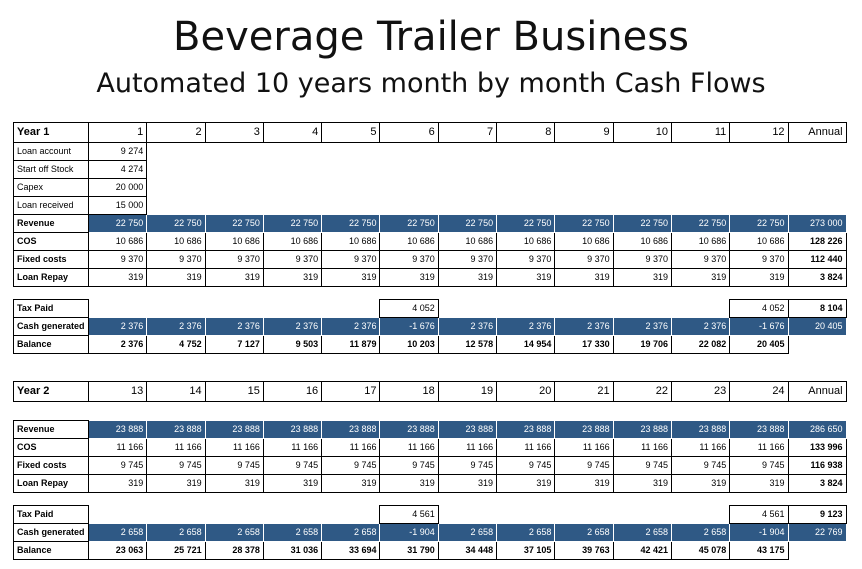  What do you see at coordinates (118, 391) in the screenshot?
I see `month-number: 13` at bounding box center [118, 391].